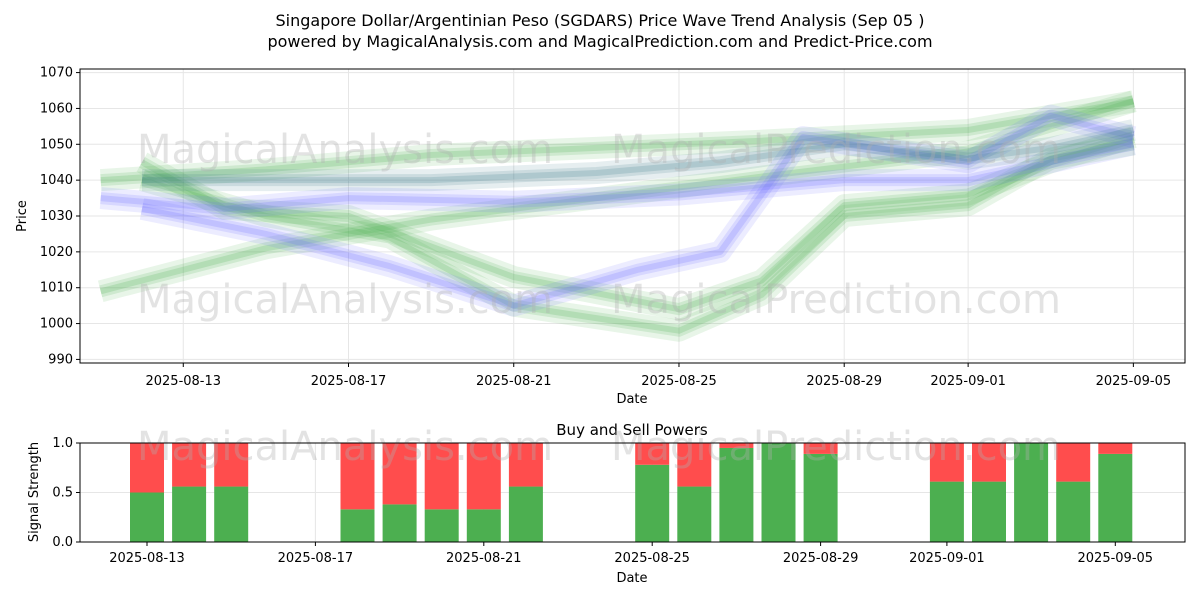 This screenshot has height=600, width=1200. Describe the element at coordinates (349, 381) in the screenshot. I see `price-x-tick-label-1: 2025-08-17` at that location.